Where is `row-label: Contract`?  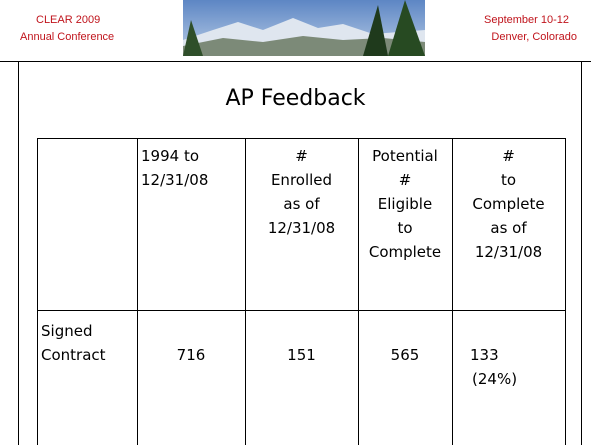 row-label: Contract is located at coordinates (73, 355).